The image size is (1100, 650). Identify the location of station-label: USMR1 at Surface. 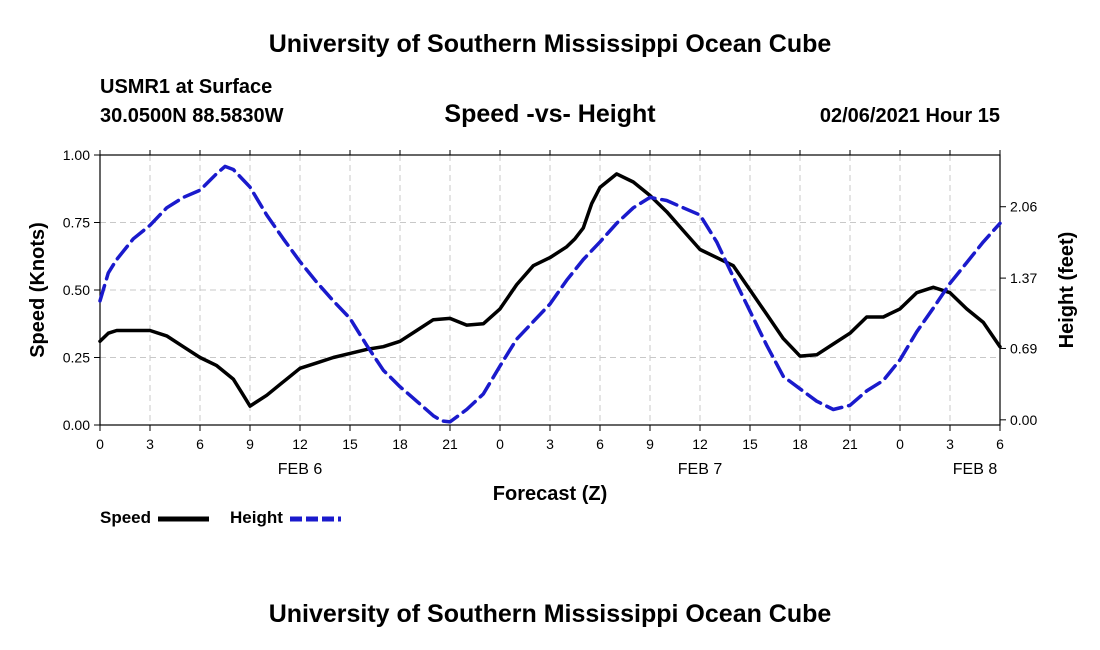
(186, 87).